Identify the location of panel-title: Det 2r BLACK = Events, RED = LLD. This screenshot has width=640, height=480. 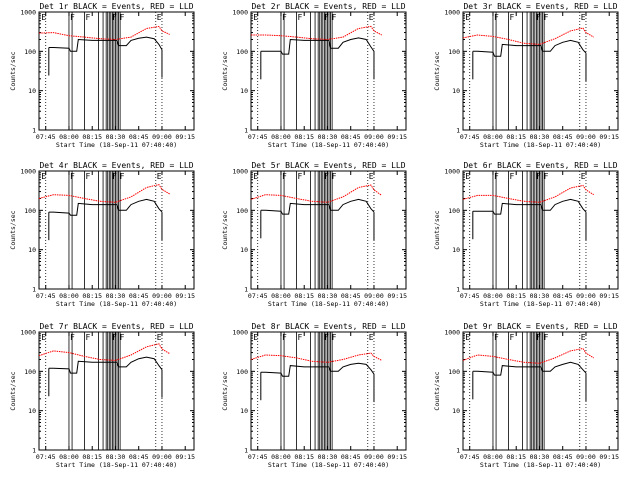
(328, 6).